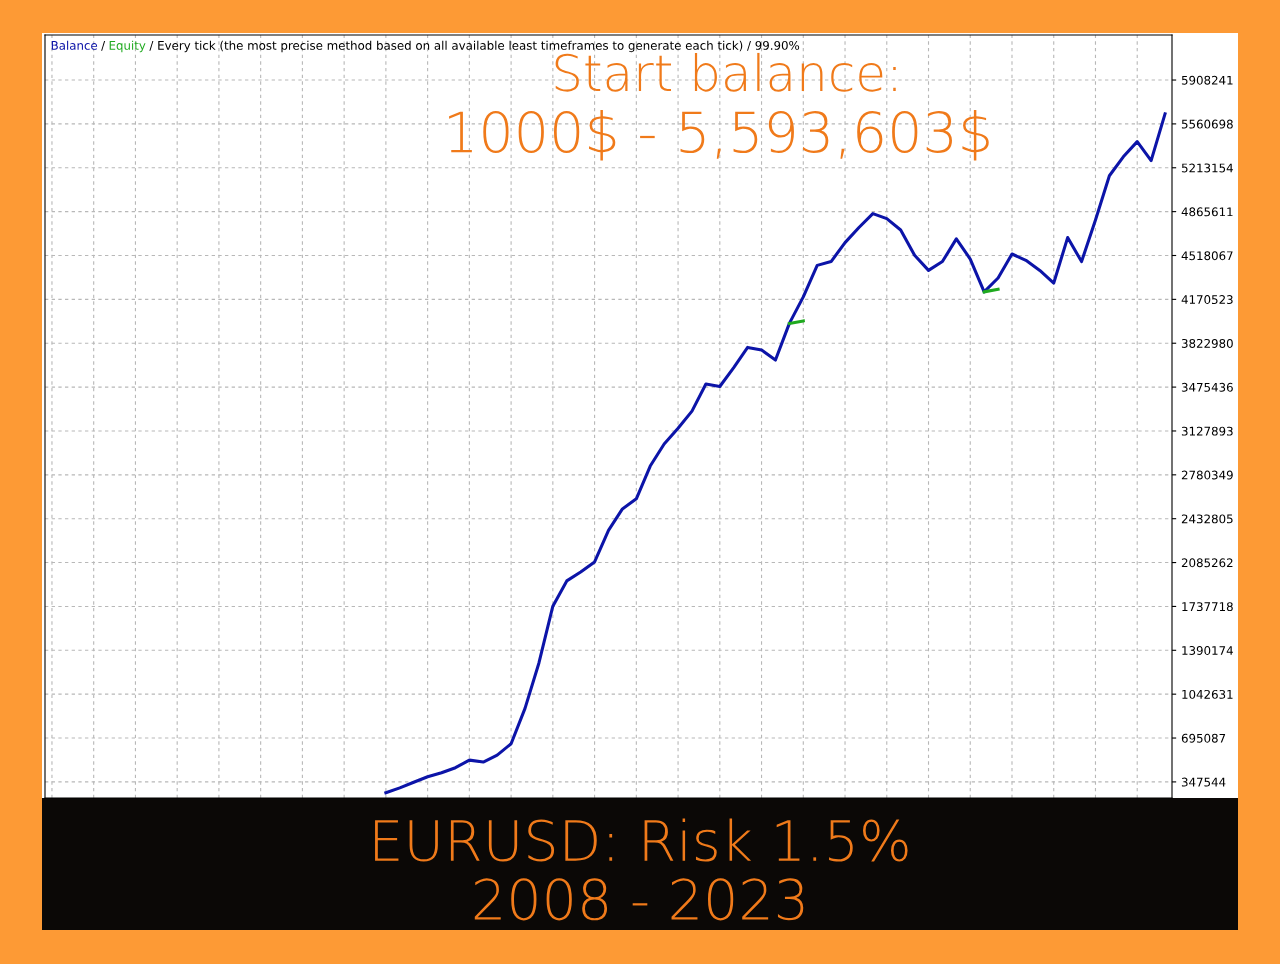 The width and height of the screenshot is (1280, 964). Describe the element at coordinates (1207, 694) in the screenshot. I see `y-tick-label: 1042631` at that location.